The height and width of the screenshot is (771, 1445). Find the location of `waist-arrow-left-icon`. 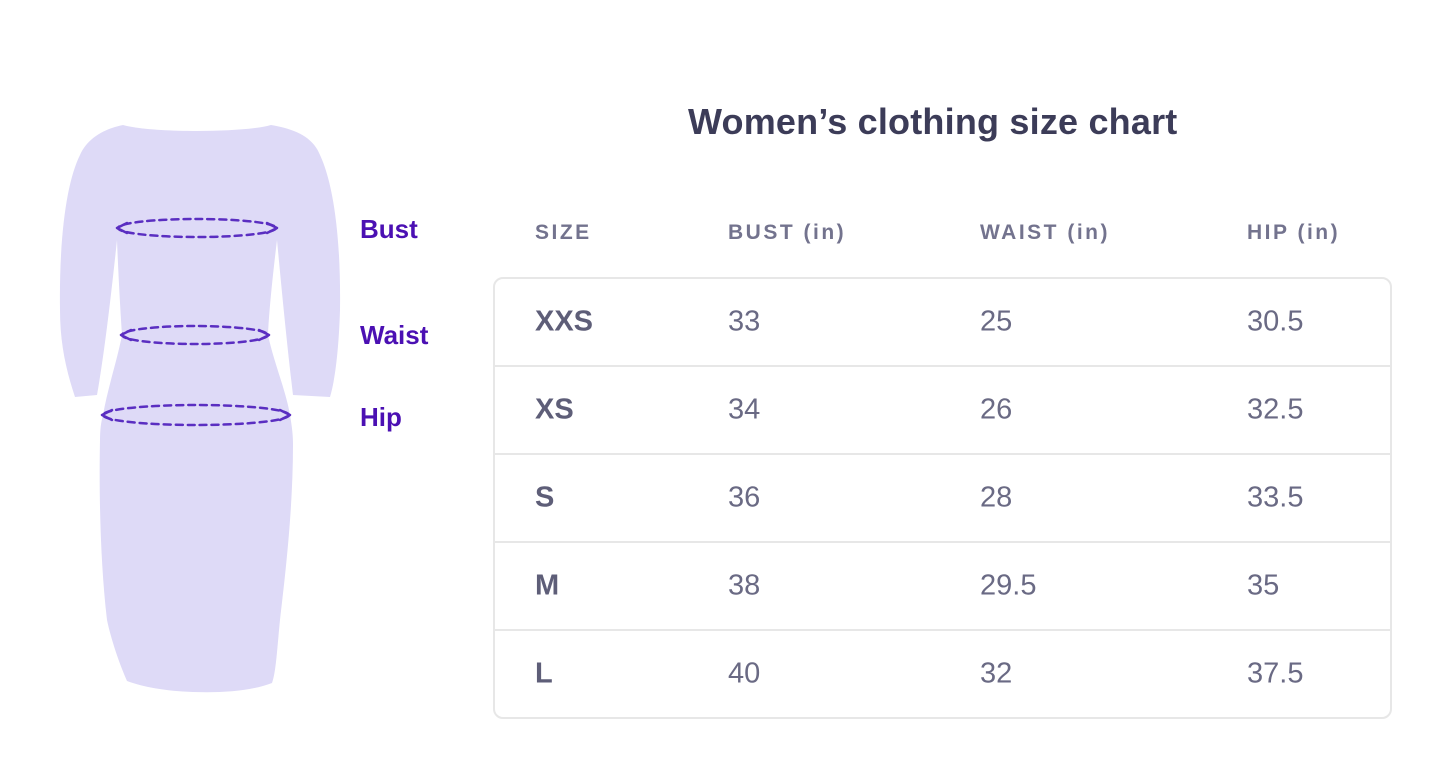

waist-arrow-left-icon is located at coordinates (126, 335).